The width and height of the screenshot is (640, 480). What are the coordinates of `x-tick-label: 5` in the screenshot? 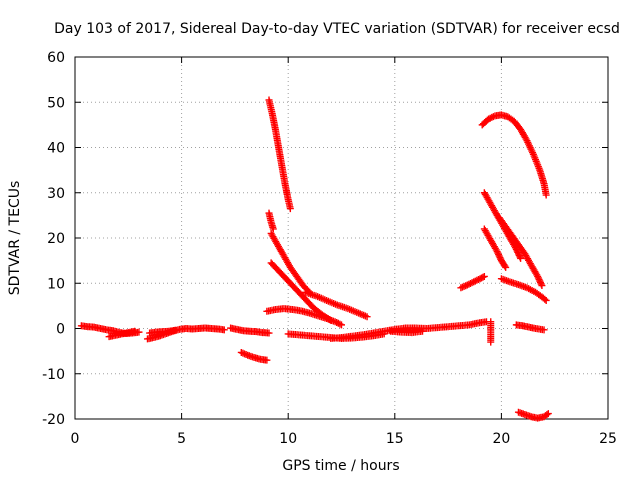 It's located at (181, 439).